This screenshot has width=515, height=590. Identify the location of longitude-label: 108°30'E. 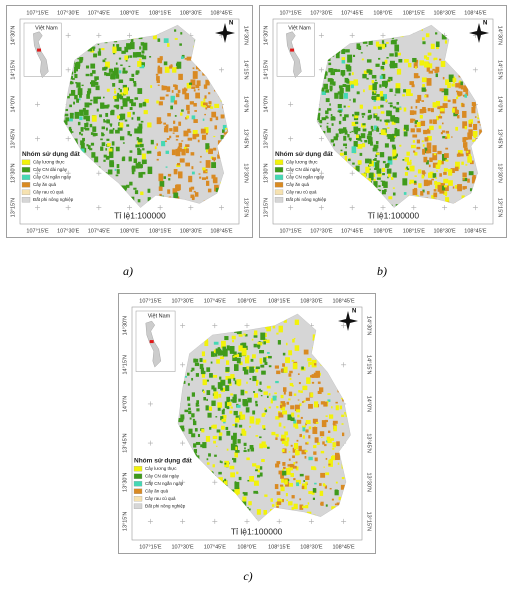
(191, 231).